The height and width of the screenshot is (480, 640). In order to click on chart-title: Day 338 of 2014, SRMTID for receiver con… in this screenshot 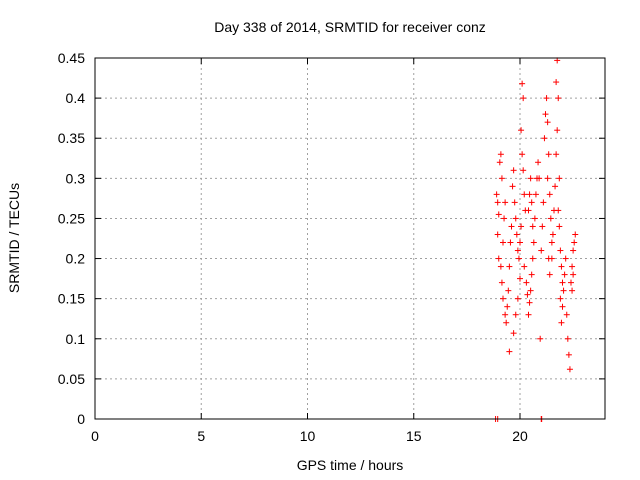, I will do `click(350, 27)`.